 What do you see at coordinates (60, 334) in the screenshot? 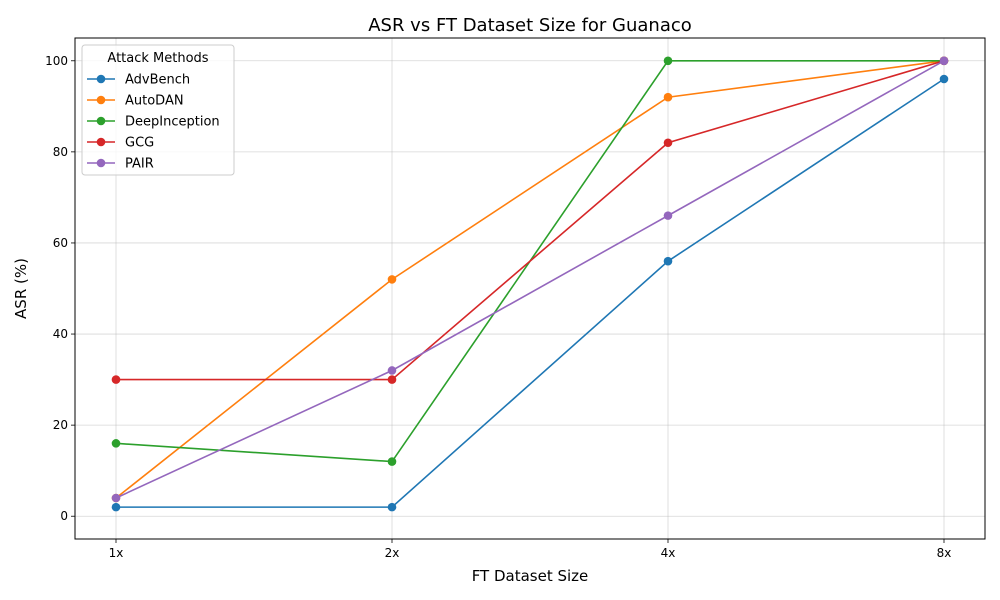
I see `y-tick-label: 40` at bounding box center [60, 334].